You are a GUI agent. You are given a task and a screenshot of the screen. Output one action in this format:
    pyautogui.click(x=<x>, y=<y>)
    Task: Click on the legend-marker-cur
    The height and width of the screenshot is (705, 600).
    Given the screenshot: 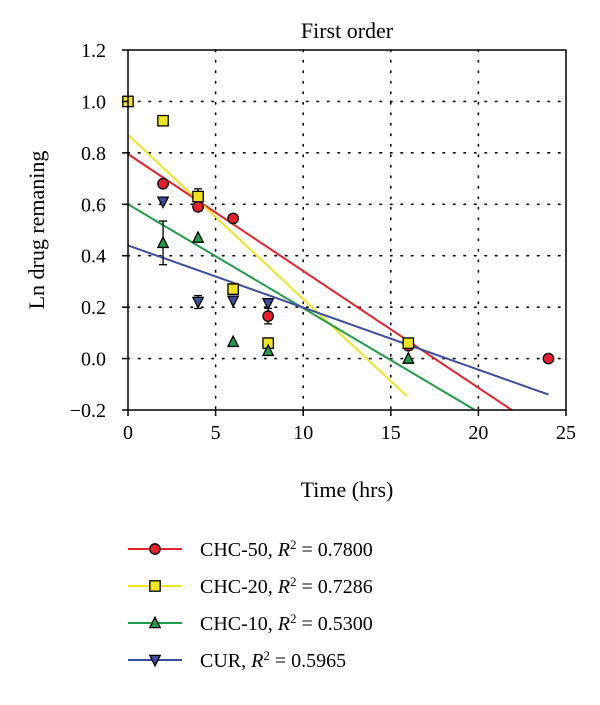 What is the action you would take?
    pyautogui.click(x=155, y=661)
    